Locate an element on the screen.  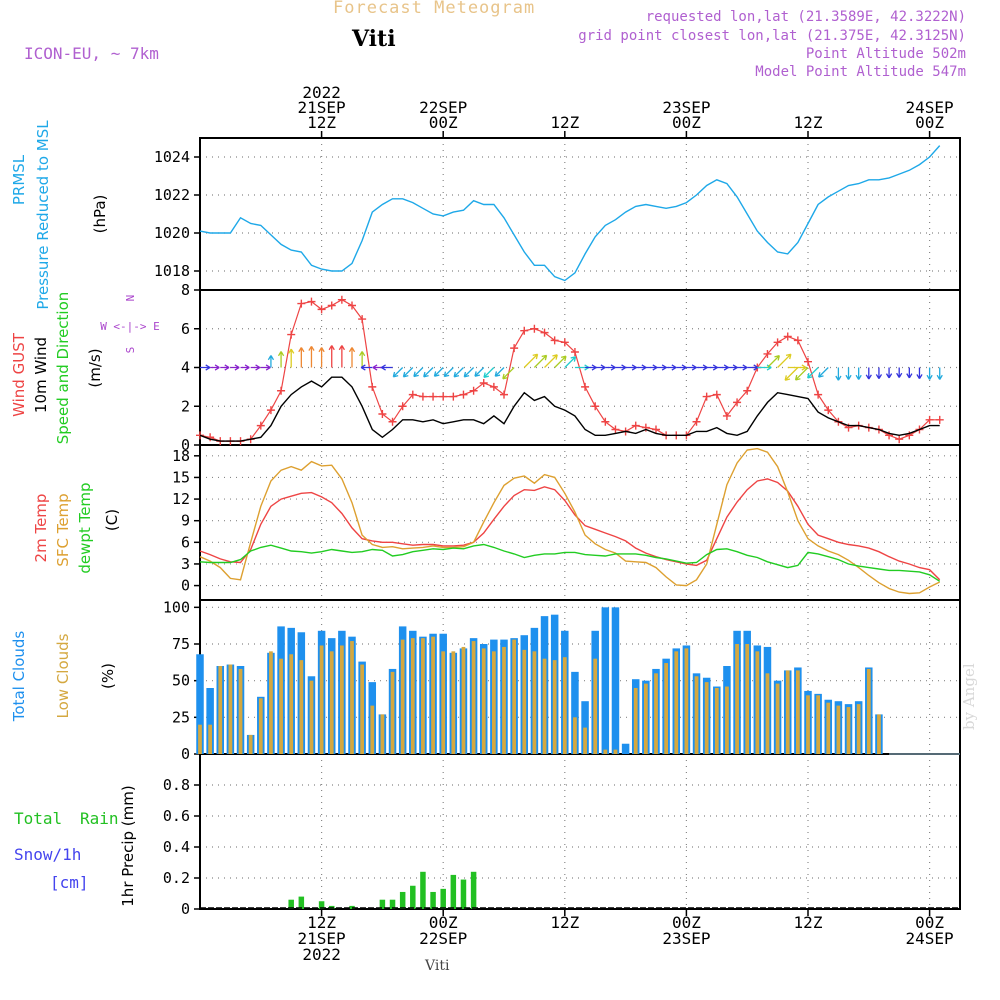
wind-ytick-label: 2 is located at coordinates (185, 406).